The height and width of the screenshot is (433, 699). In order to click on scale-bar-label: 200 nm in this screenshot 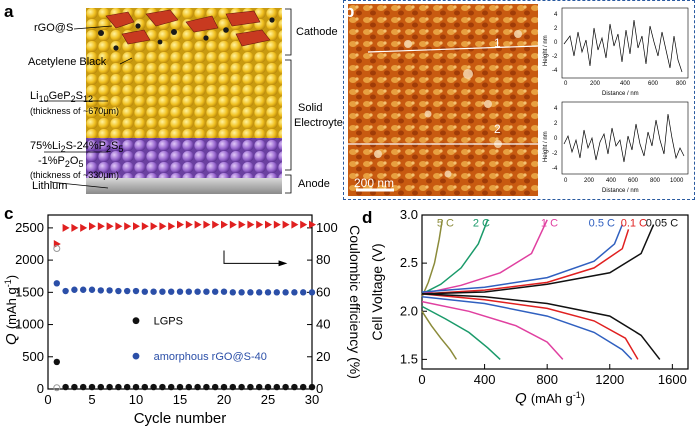, I will do `click(374, 183)`.